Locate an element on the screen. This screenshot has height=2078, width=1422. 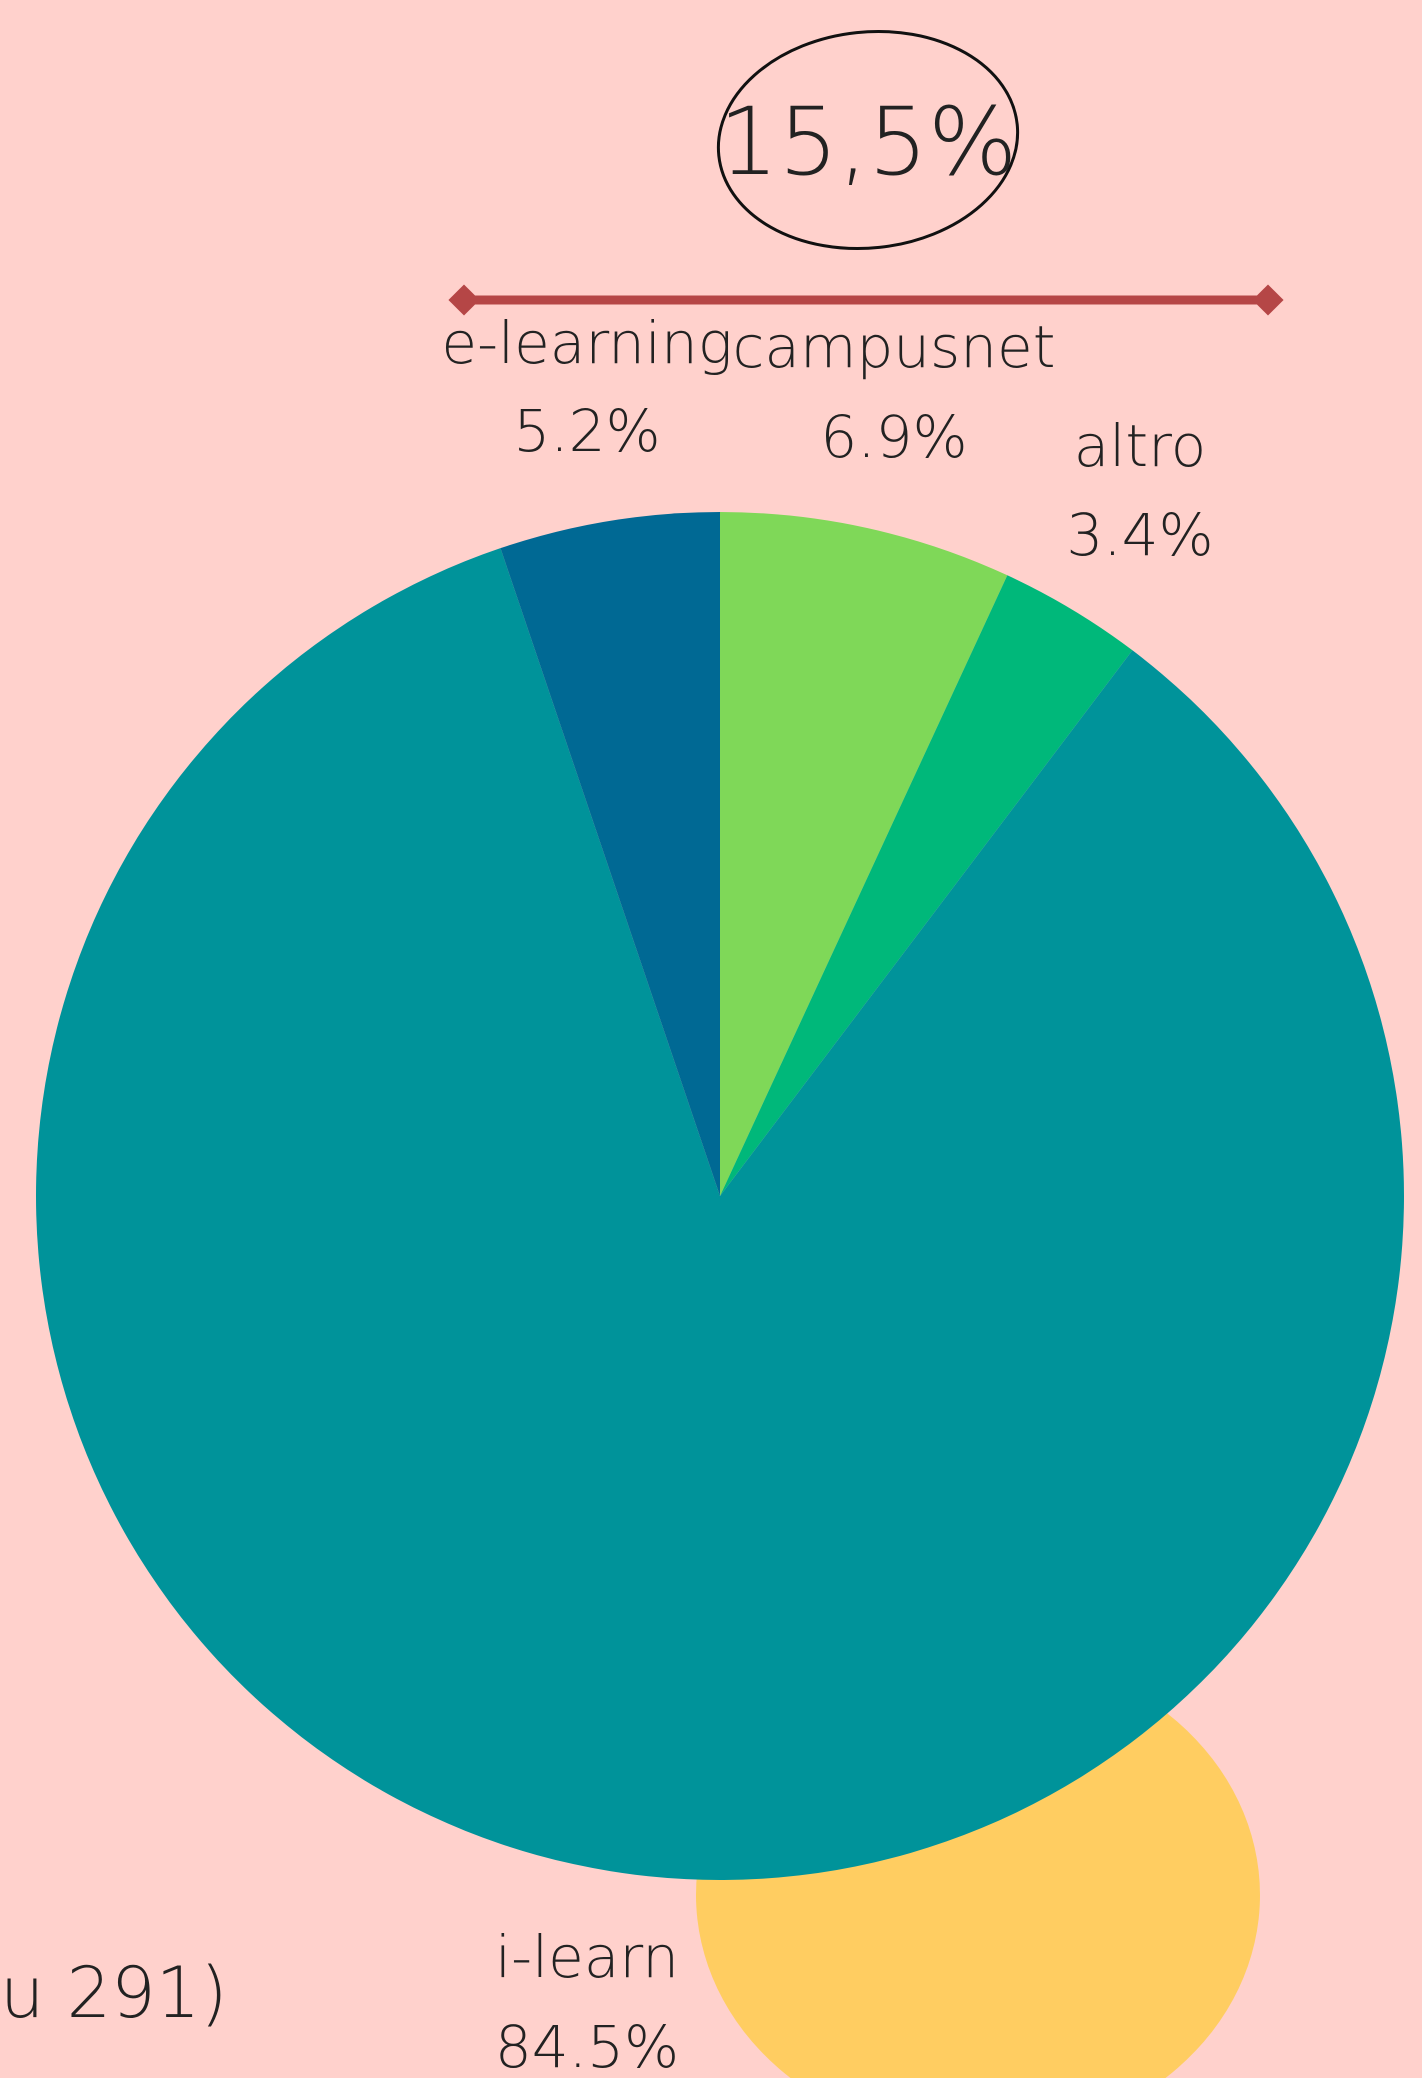
annotation: u 291) is located at coordinates (114, 1993).